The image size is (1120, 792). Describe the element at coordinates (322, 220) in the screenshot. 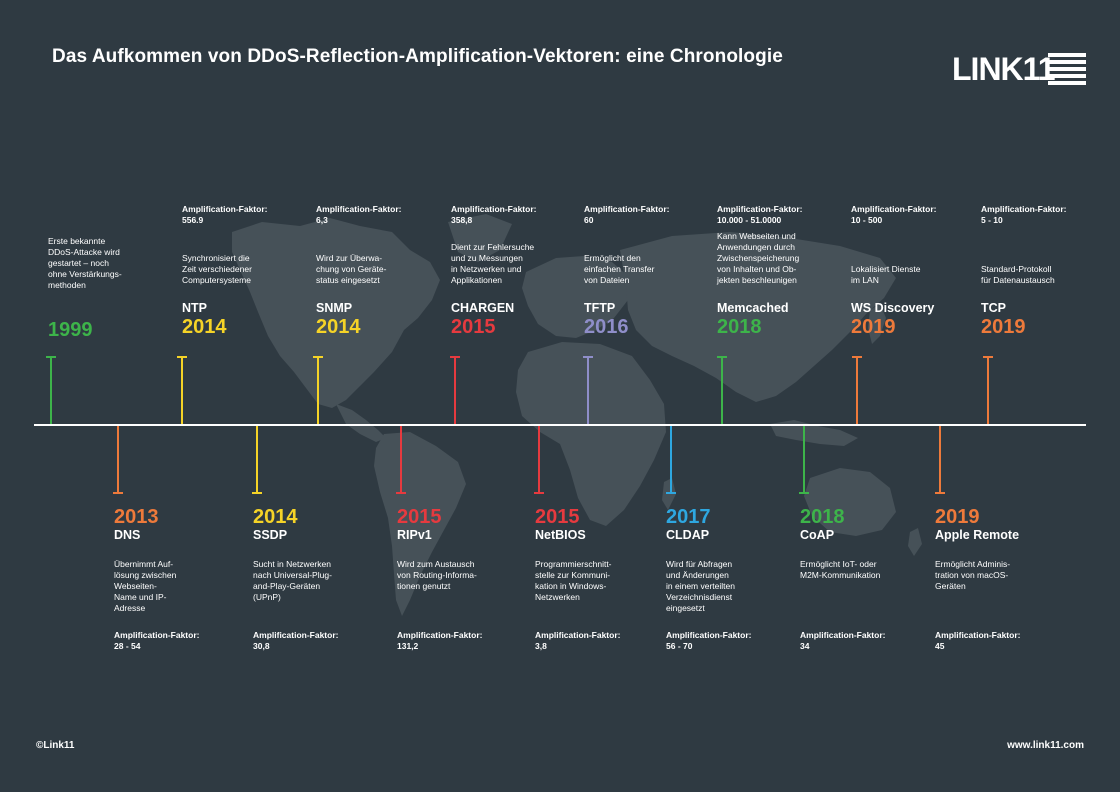

I see `amplification-value: 6,3` at that location.